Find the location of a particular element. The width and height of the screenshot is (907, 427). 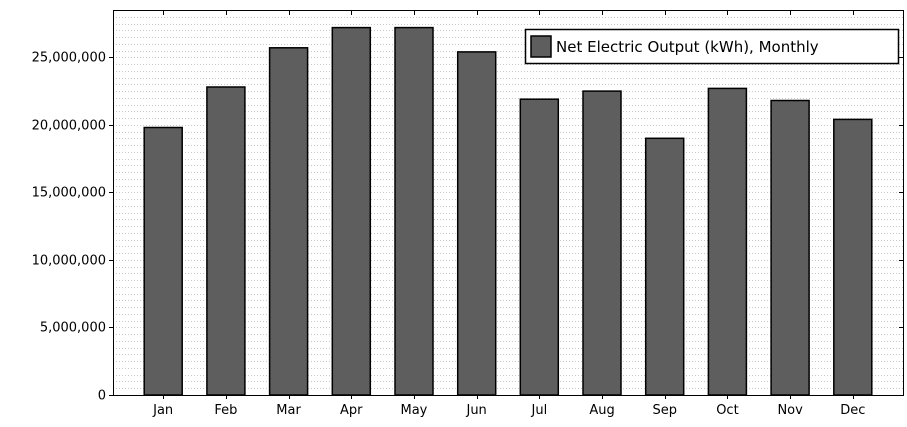

x-tick-label: Jun is located at coordinates (475, 410).